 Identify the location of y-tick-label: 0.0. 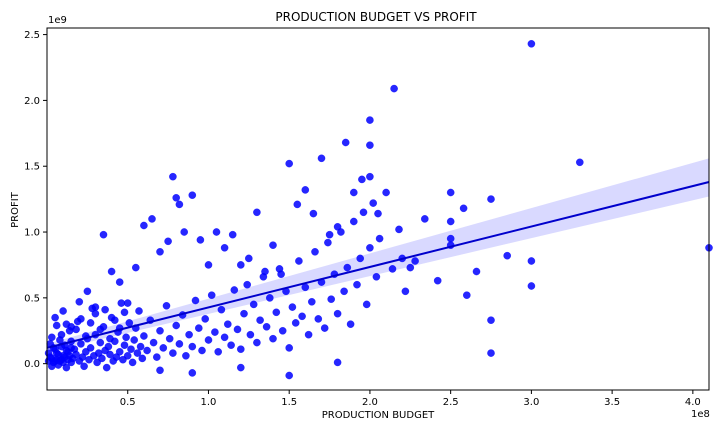
(32, 364).